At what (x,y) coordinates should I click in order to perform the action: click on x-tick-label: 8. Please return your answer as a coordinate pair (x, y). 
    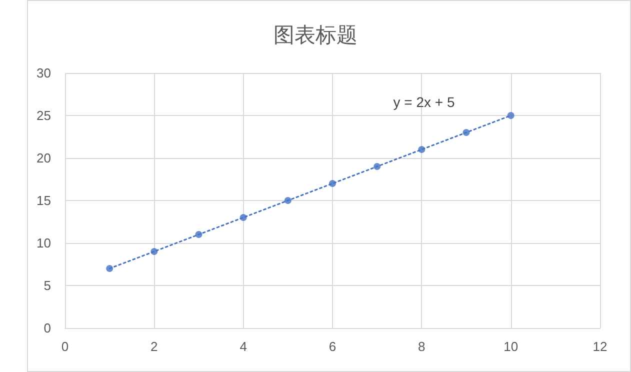
    Looking at the image, I should click on (422, 346).